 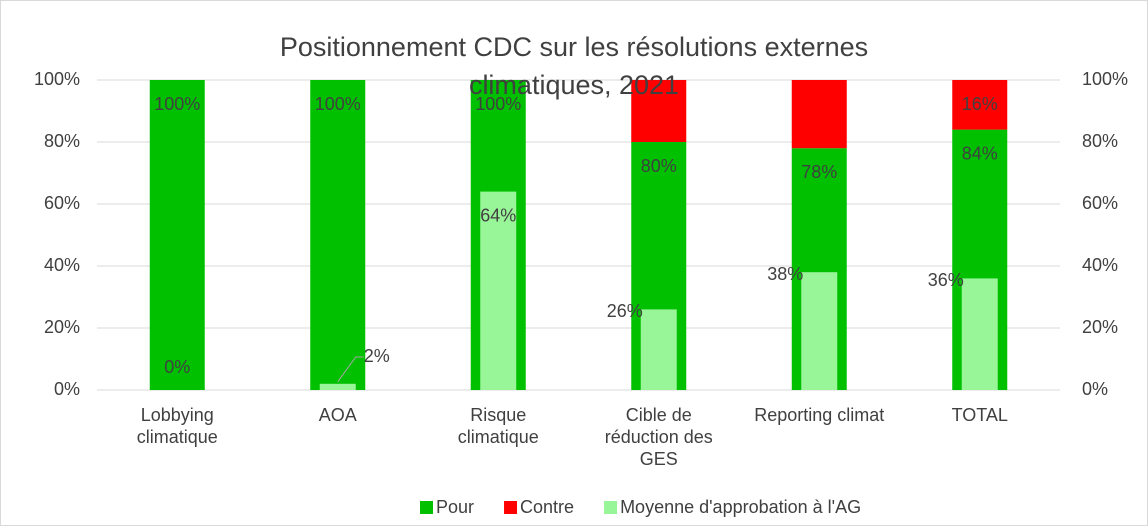 What do you see at coordinates (740, 507) in the screenshot?
I see `legend-label: Moyenne d'approbation à l'AG` at bounding box center [740, 507].